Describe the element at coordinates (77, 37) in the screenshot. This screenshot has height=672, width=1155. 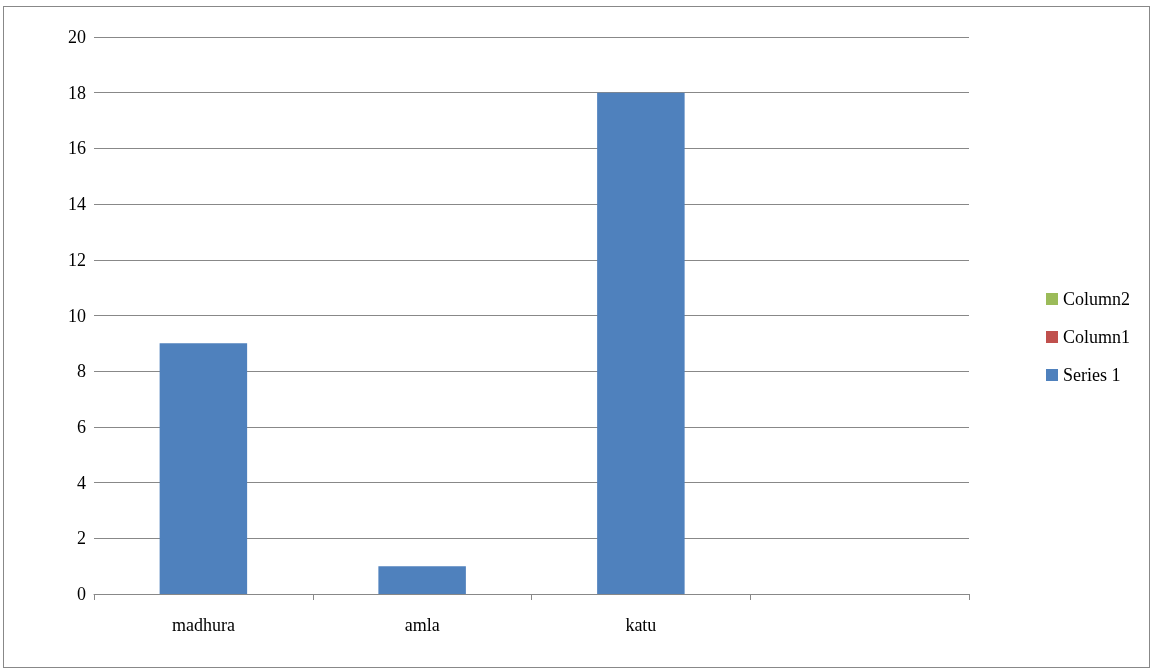
I see `y-tick-label: 20` at that location.